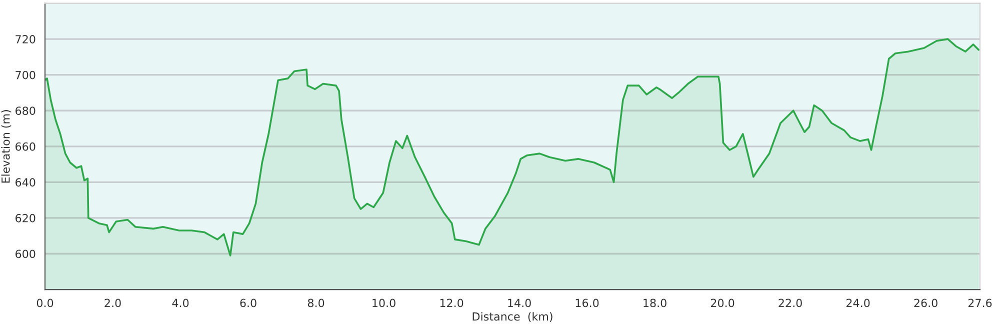 The image size is (1000, 329). What do you see at coordinates (26, 218) in the screenshot?
I see `y-tick-label: 620` at bounding box center [26, 218].